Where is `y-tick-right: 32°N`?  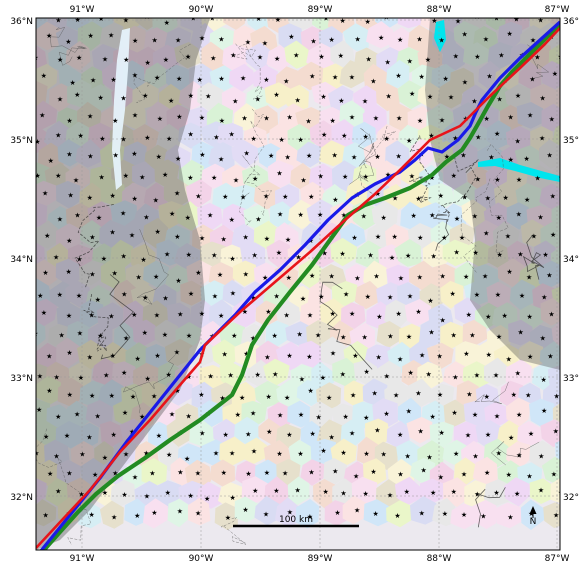 y-tick-right: 32°N is located at coordinates (571, 498).